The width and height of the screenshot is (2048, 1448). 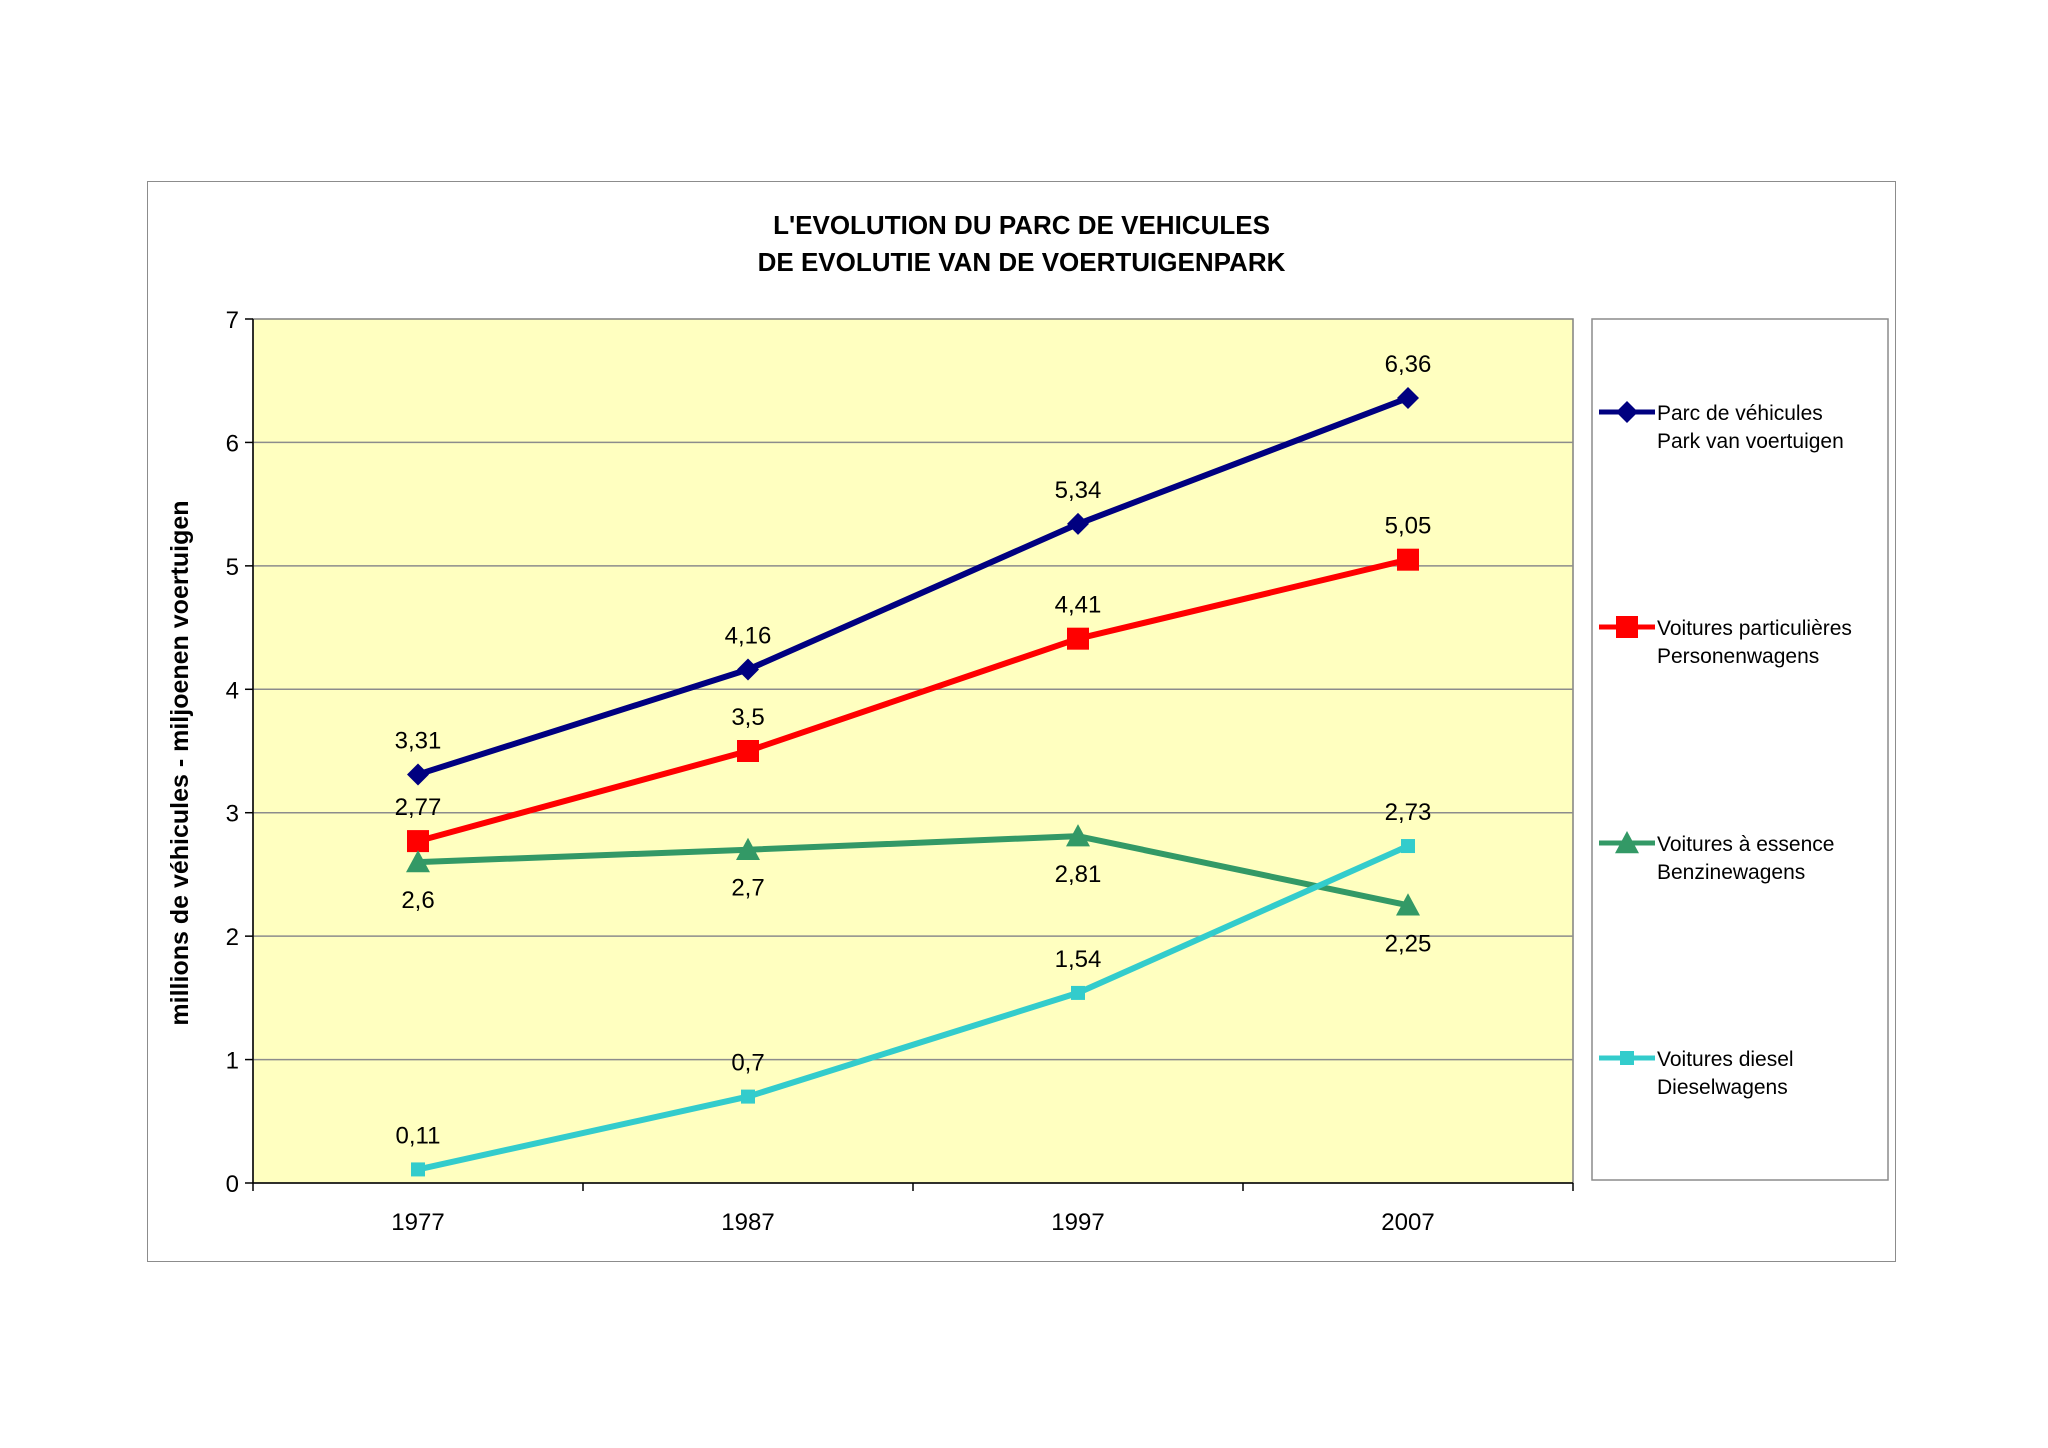 What do you see at coordinates (1722, 1087) in the screenshot?
I see `legend-label: Dieselwagens` at bounding box center [1722, 1087].